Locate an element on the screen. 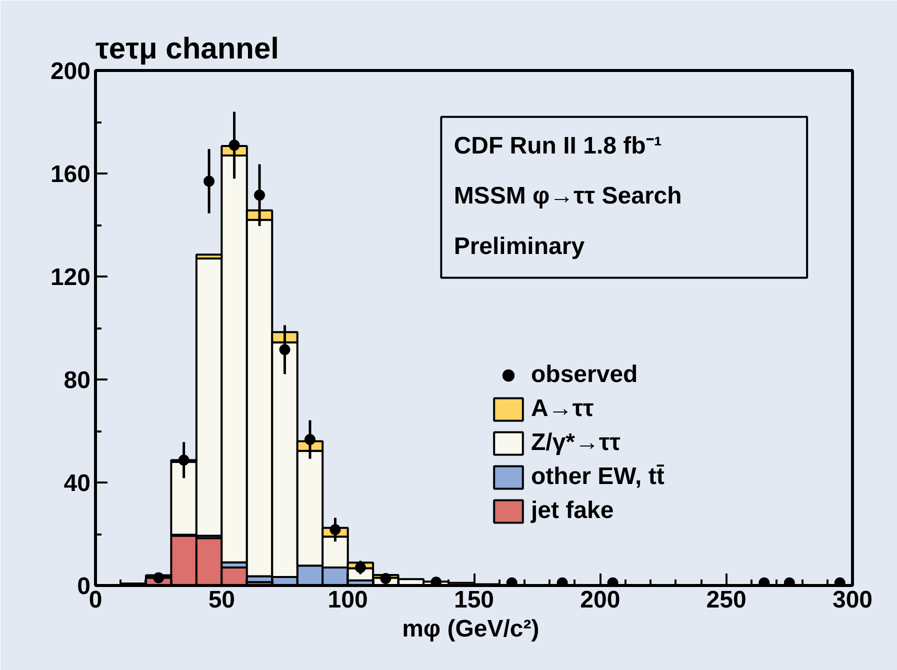 The width and height of the screenshot is (897, 670). y-tick-label: 120 is located at coordinates (70, 277).